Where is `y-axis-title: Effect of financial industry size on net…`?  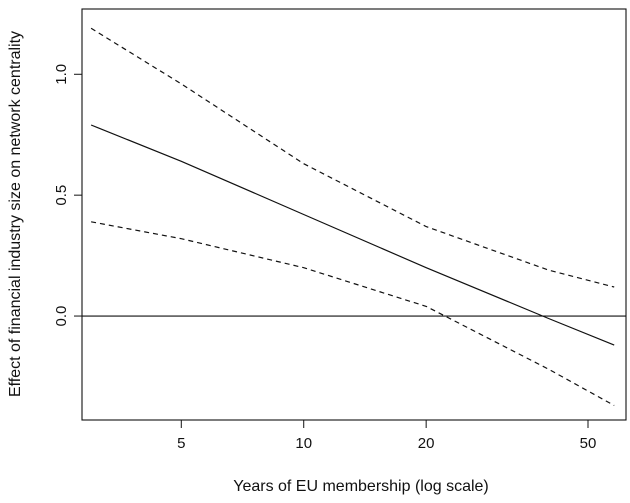
y-axis-title: Effect of financial industry size on net… is located at coordinates (15, 214).